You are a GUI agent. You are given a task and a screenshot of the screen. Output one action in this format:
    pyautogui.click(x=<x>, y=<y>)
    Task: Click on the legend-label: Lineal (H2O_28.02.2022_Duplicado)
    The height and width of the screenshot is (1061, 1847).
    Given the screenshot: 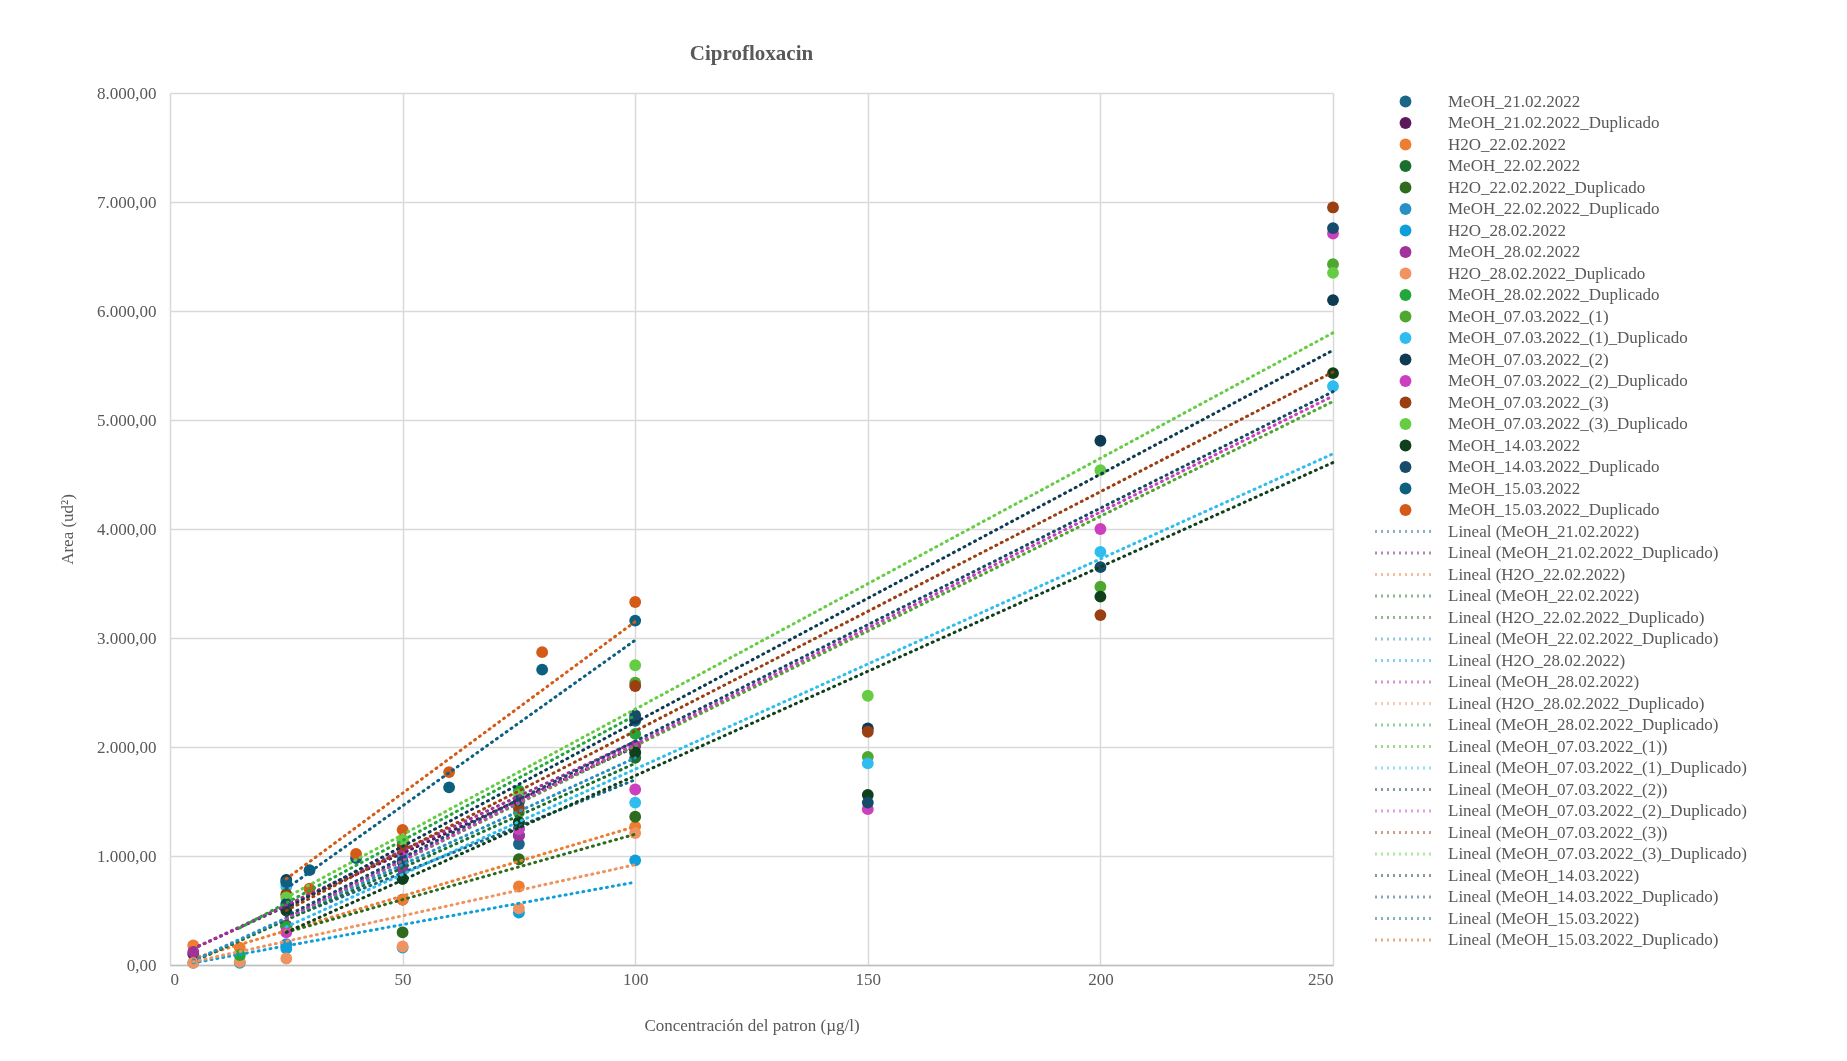 What is the action you would take?
    pyautogui.click(x=1576, y=703)
    